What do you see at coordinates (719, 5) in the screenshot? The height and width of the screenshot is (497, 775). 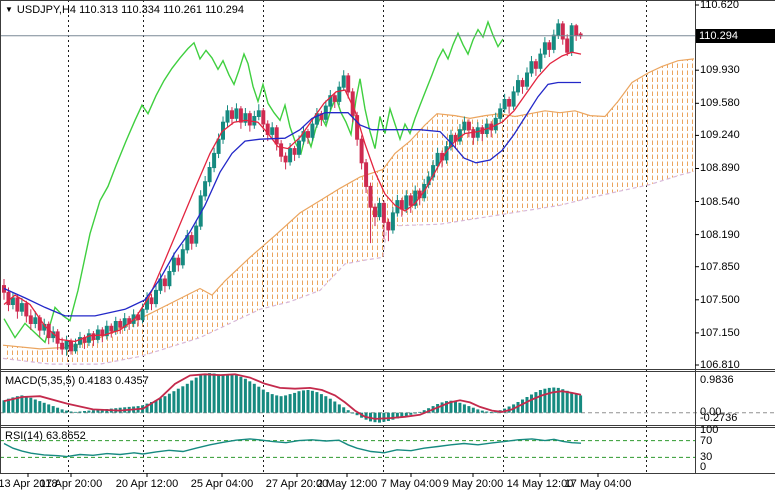 I see `price-axis-label: 110.620` at bounding box center [719, 5].